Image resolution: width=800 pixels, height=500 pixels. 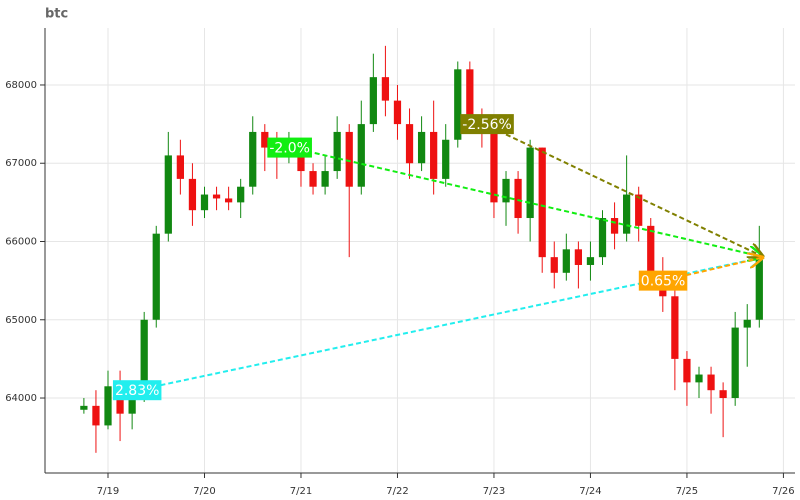 What do you see at coordinates (21, 163) in the screenshot?
I see `y-tick-label: 67000` at bounding box center [21, 163].